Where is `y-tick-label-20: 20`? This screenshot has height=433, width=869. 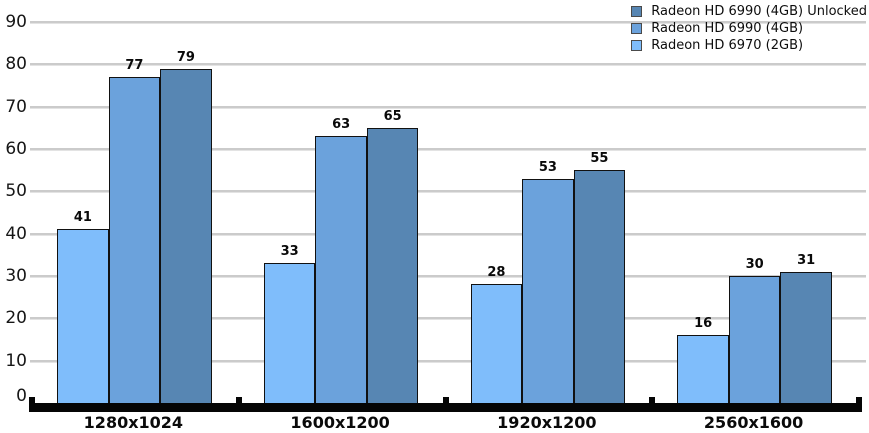
y-tick-label-20: 20 is located at coordinates (16, 318).